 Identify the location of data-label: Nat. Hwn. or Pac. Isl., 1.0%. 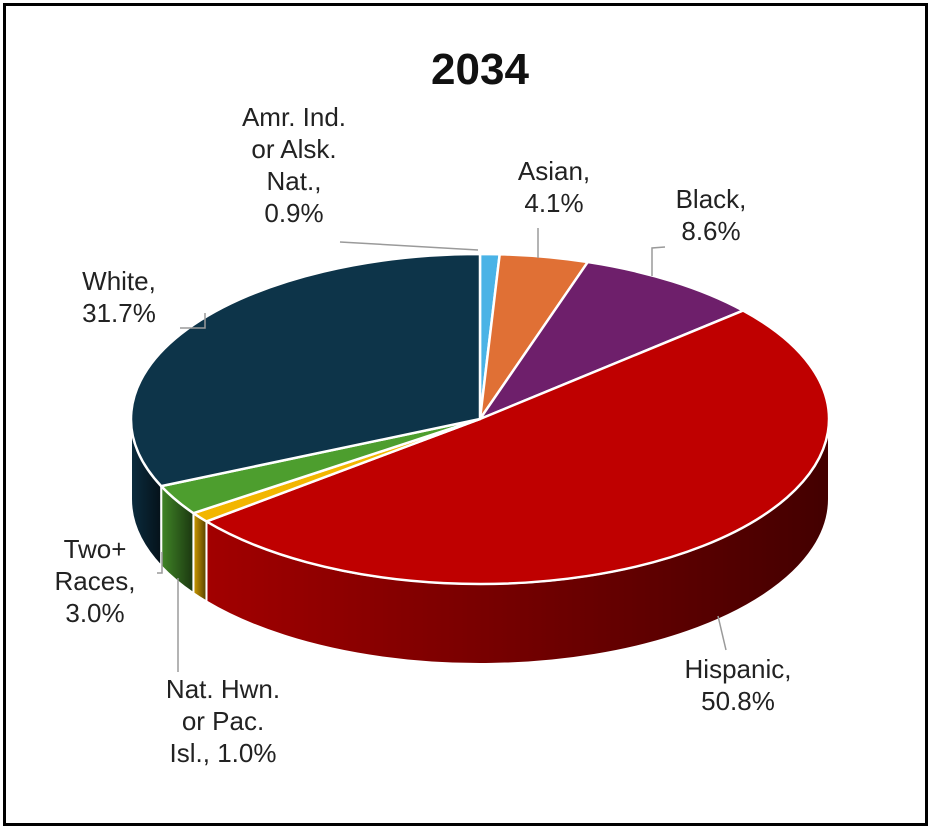
(223, 721).